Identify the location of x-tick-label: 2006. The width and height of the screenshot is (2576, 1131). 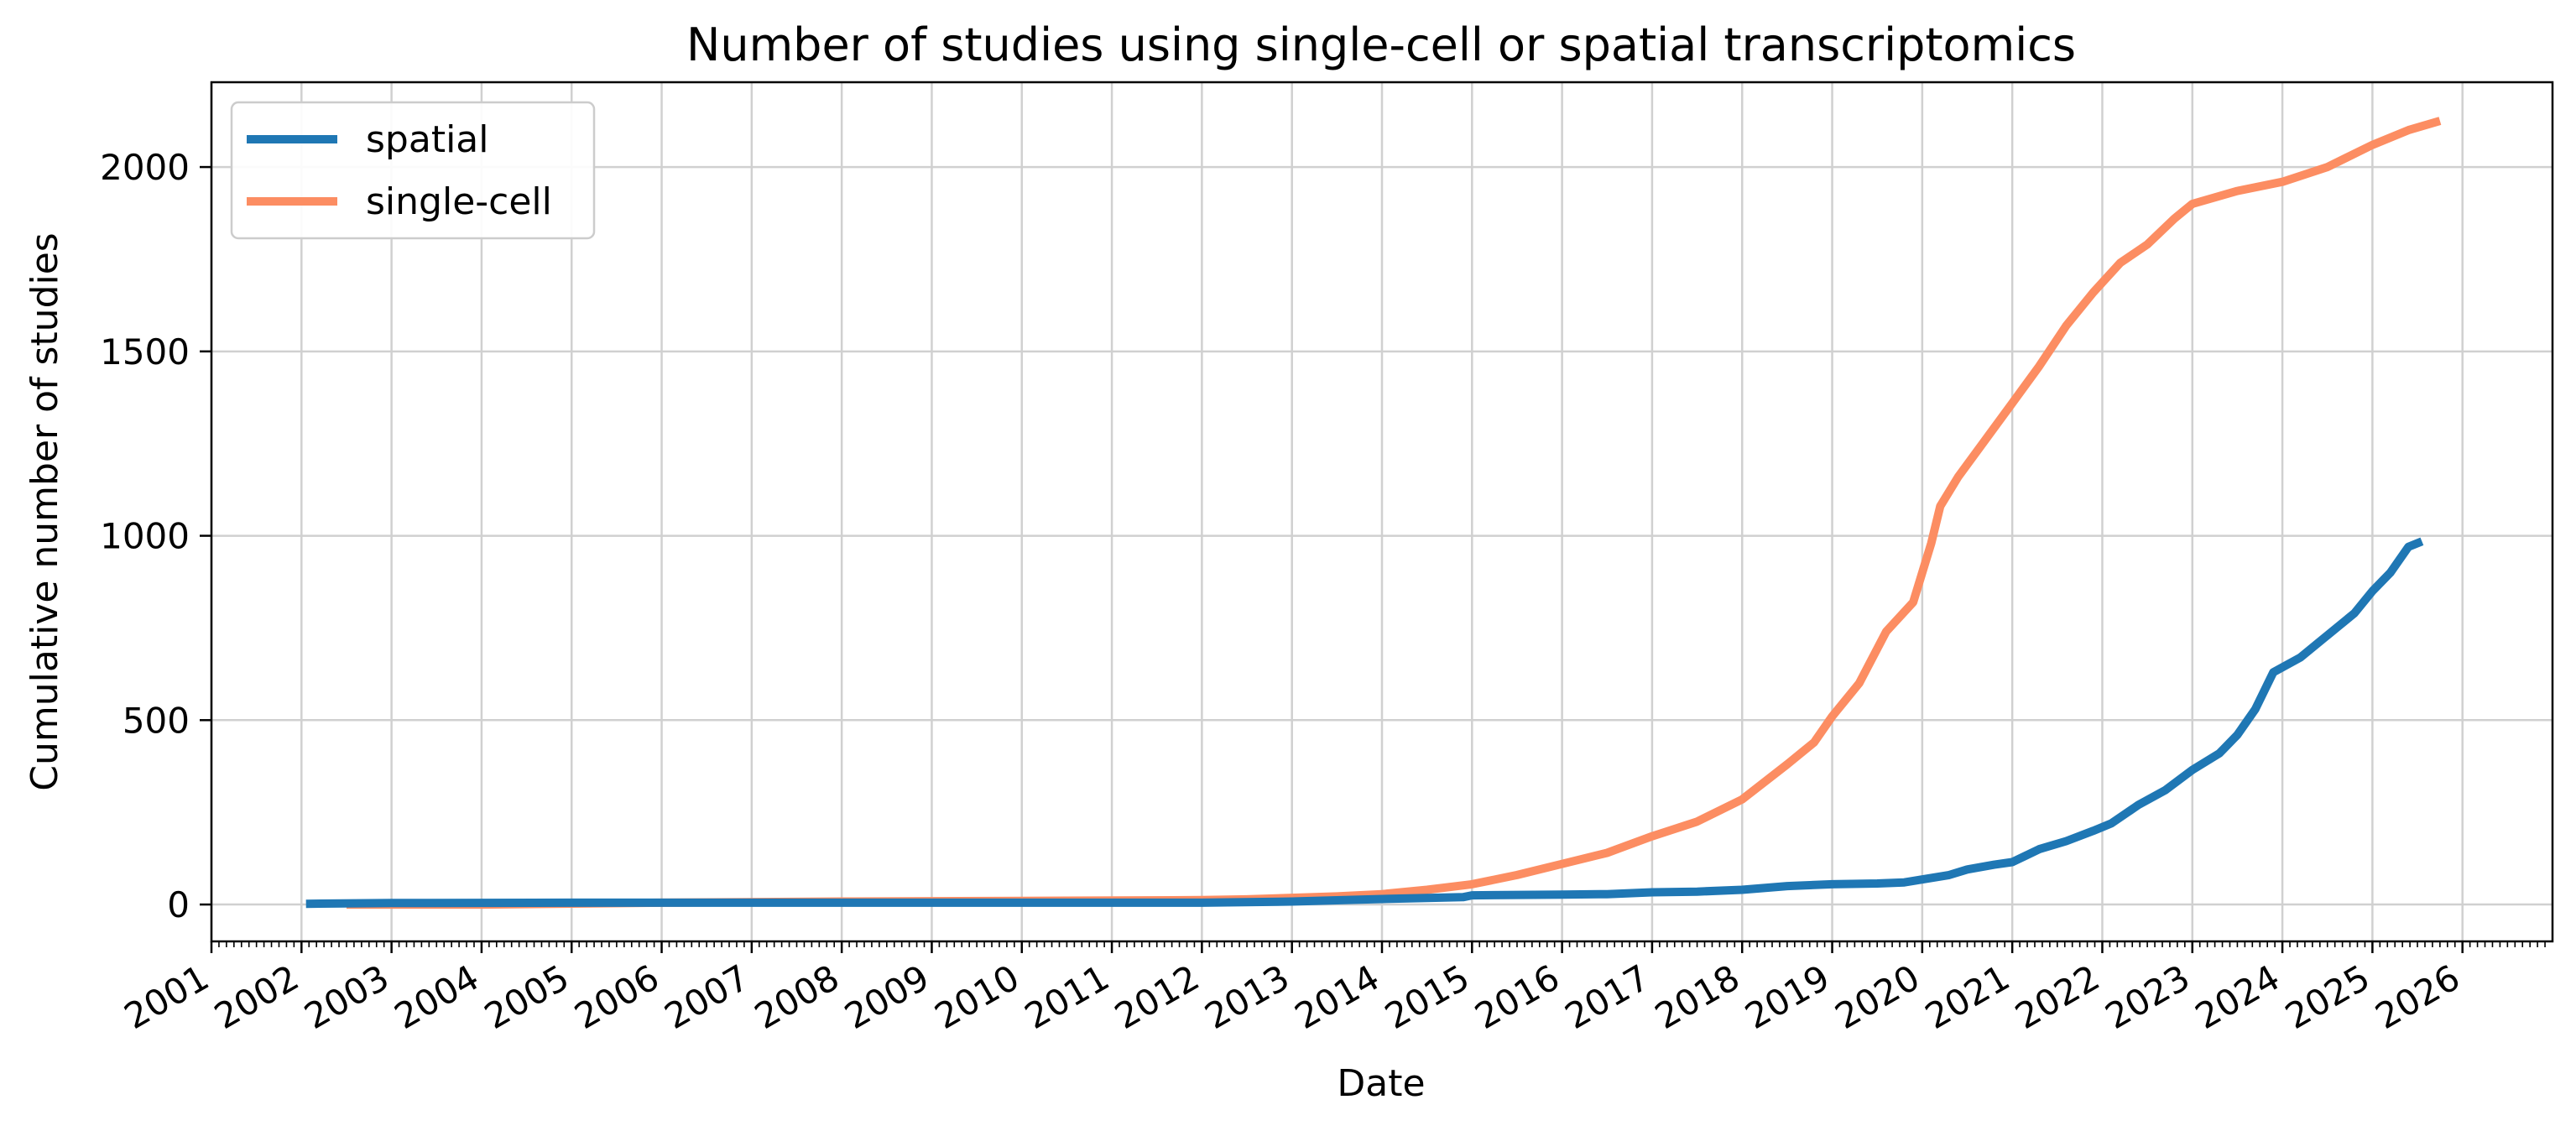
(616, 996).